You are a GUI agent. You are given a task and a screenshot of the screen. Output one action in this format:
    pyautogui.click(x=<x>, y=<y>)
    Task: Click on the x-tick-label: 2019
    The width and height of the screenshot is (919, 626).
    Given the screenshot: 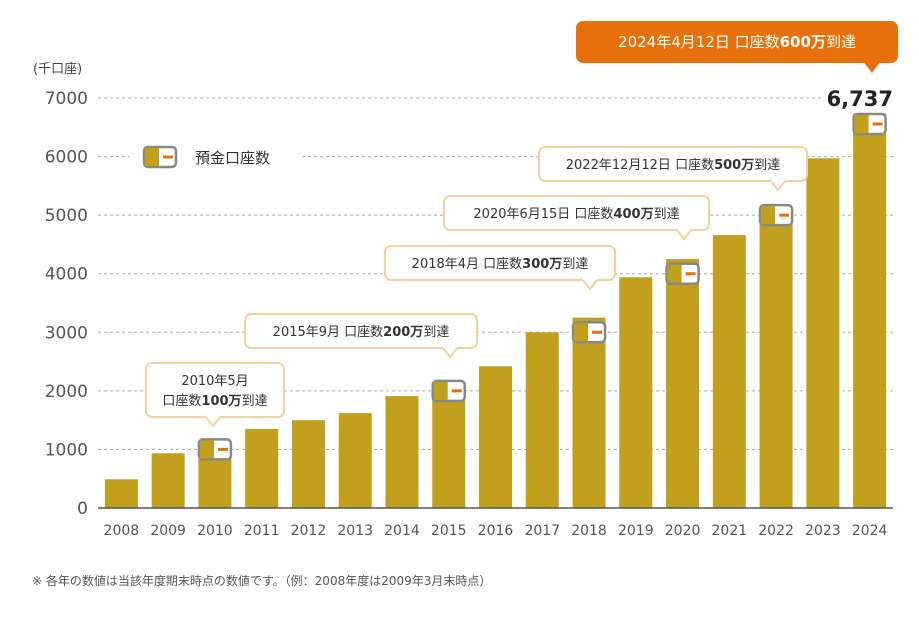 What is the action you would take?
    pyautogui.click(x=636, y=531)
    